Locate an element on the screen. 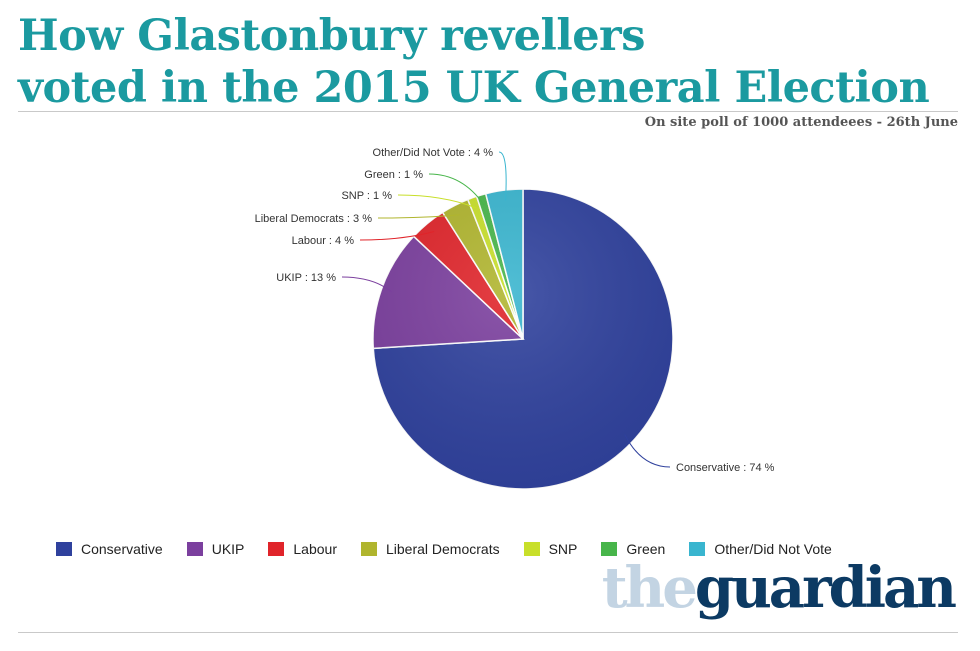 This screenshot has width=980, height=651. legend-item-snp: SNP is located at coordinates (550, 549).